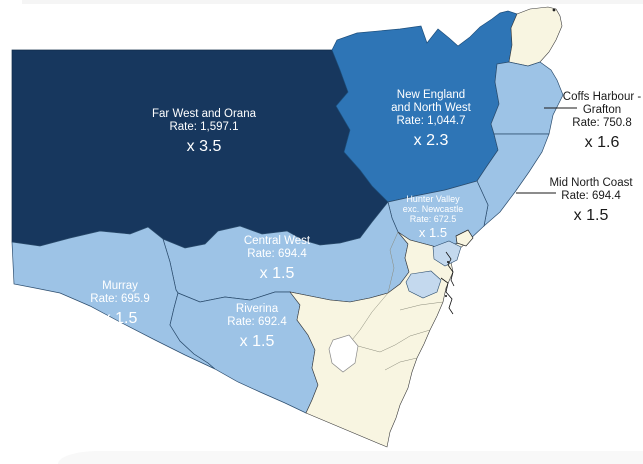  Describe the element at coordinates (257, 322) in the screenshot. I see `region-rate: Rate: 692.4` at that location.